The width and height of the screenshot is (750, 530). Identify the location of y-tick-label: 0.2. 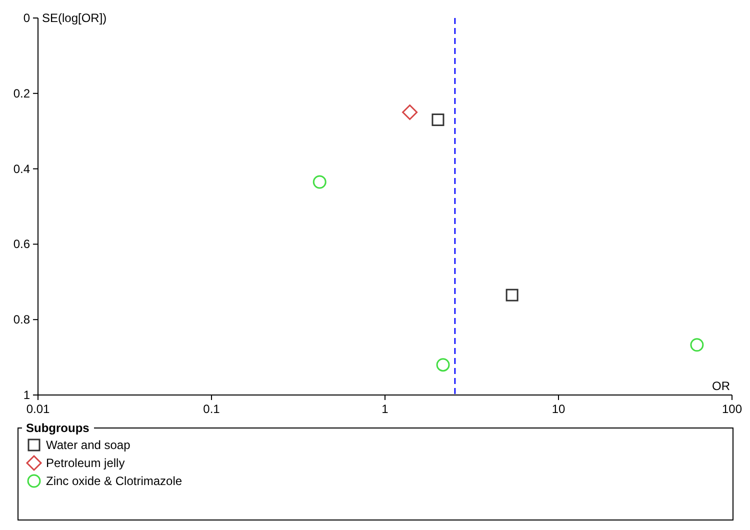
(21, 93).